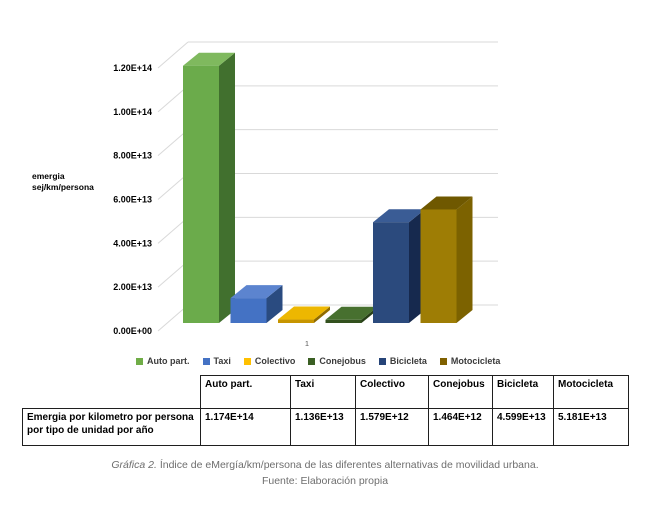 The width and height of the screenshot is (650, 510). Describe the element at coordinates (222, 361) in the screenshot. I see `legend-label-taxi: Taxi` at that location.